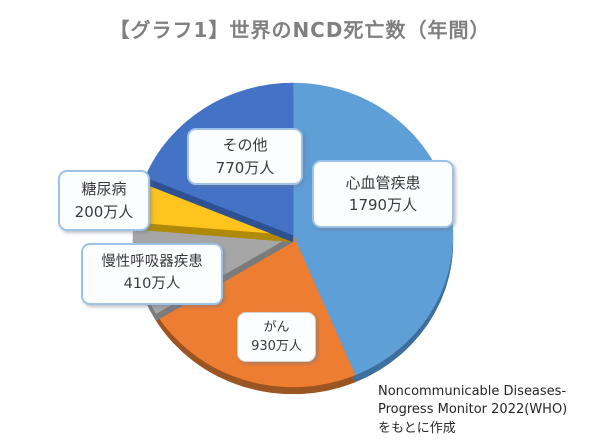  I want to click on slice-value: 1790万人, so click(383, 205).